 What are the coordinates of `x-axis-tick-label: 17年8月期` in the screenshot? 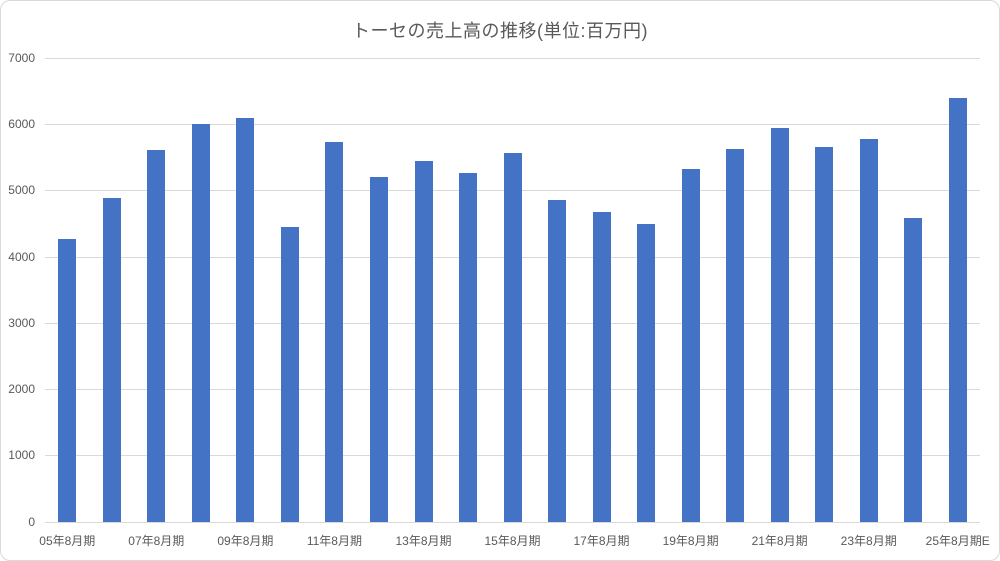 It's located at (601, 541).